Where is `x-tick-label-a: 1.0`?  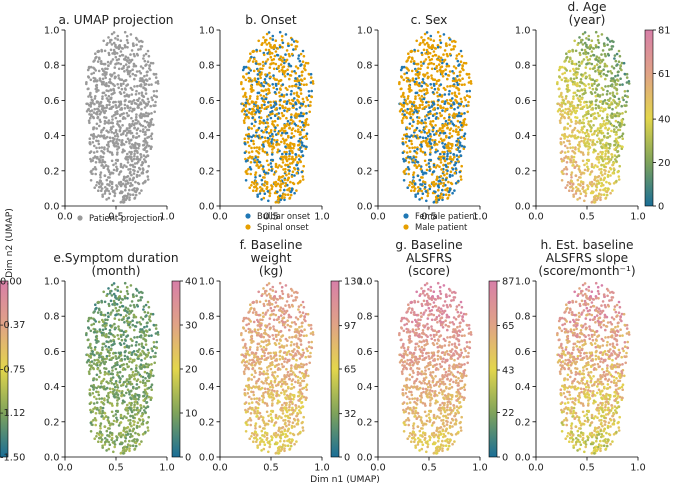
x-tick-label-a: 1.0 is located at coordinates (167, 217).